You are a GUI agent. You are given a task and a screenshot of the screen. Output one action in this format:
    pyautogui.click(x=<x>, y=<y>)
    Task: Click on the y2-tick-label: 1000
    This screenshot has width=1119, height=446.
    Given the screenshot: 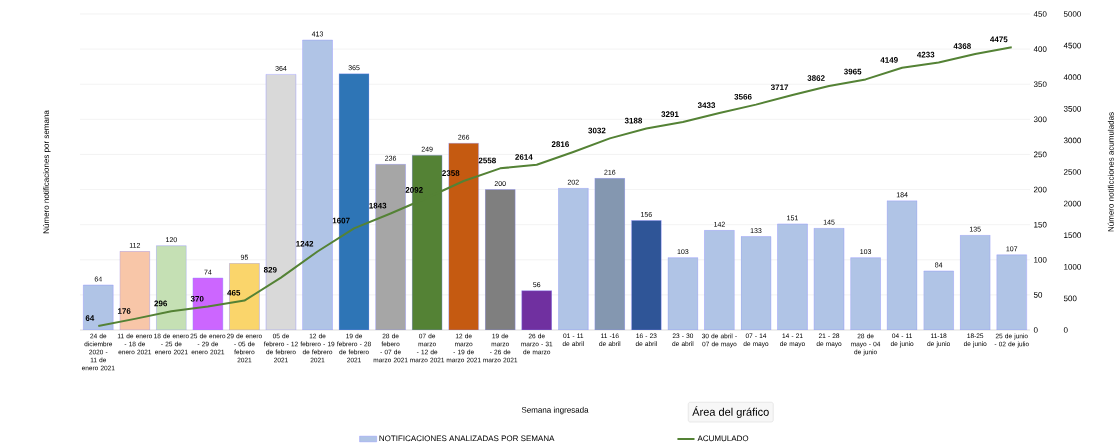 What is the action you would take?
    pyautogui.click(x=1073, y=266)
    